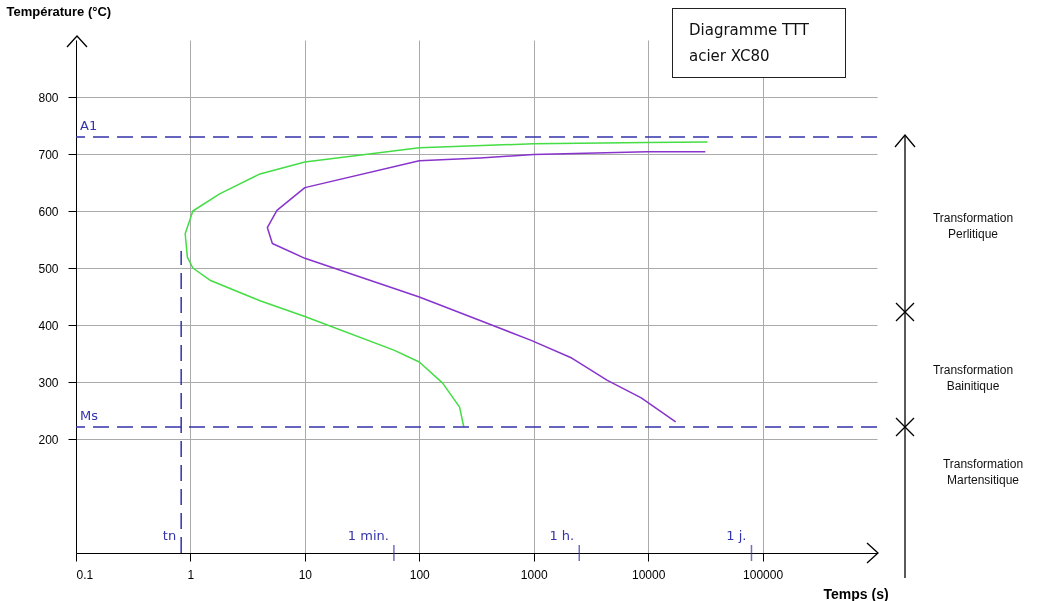 The image size is (1044, 601). Describe the element at coordinates (48, 154) in the screenshot. I see `y-tick-label: 700` at that location.